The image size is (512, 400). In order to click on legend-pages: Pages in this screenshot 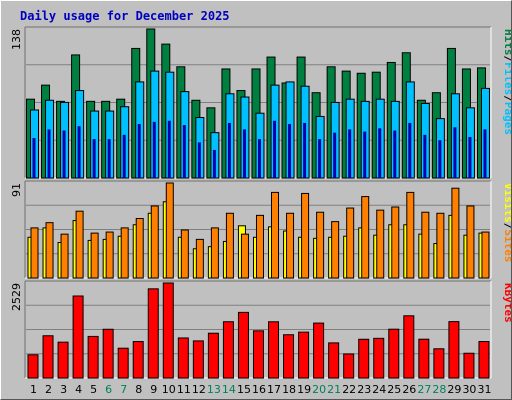, I will do `click(506, 118)`.